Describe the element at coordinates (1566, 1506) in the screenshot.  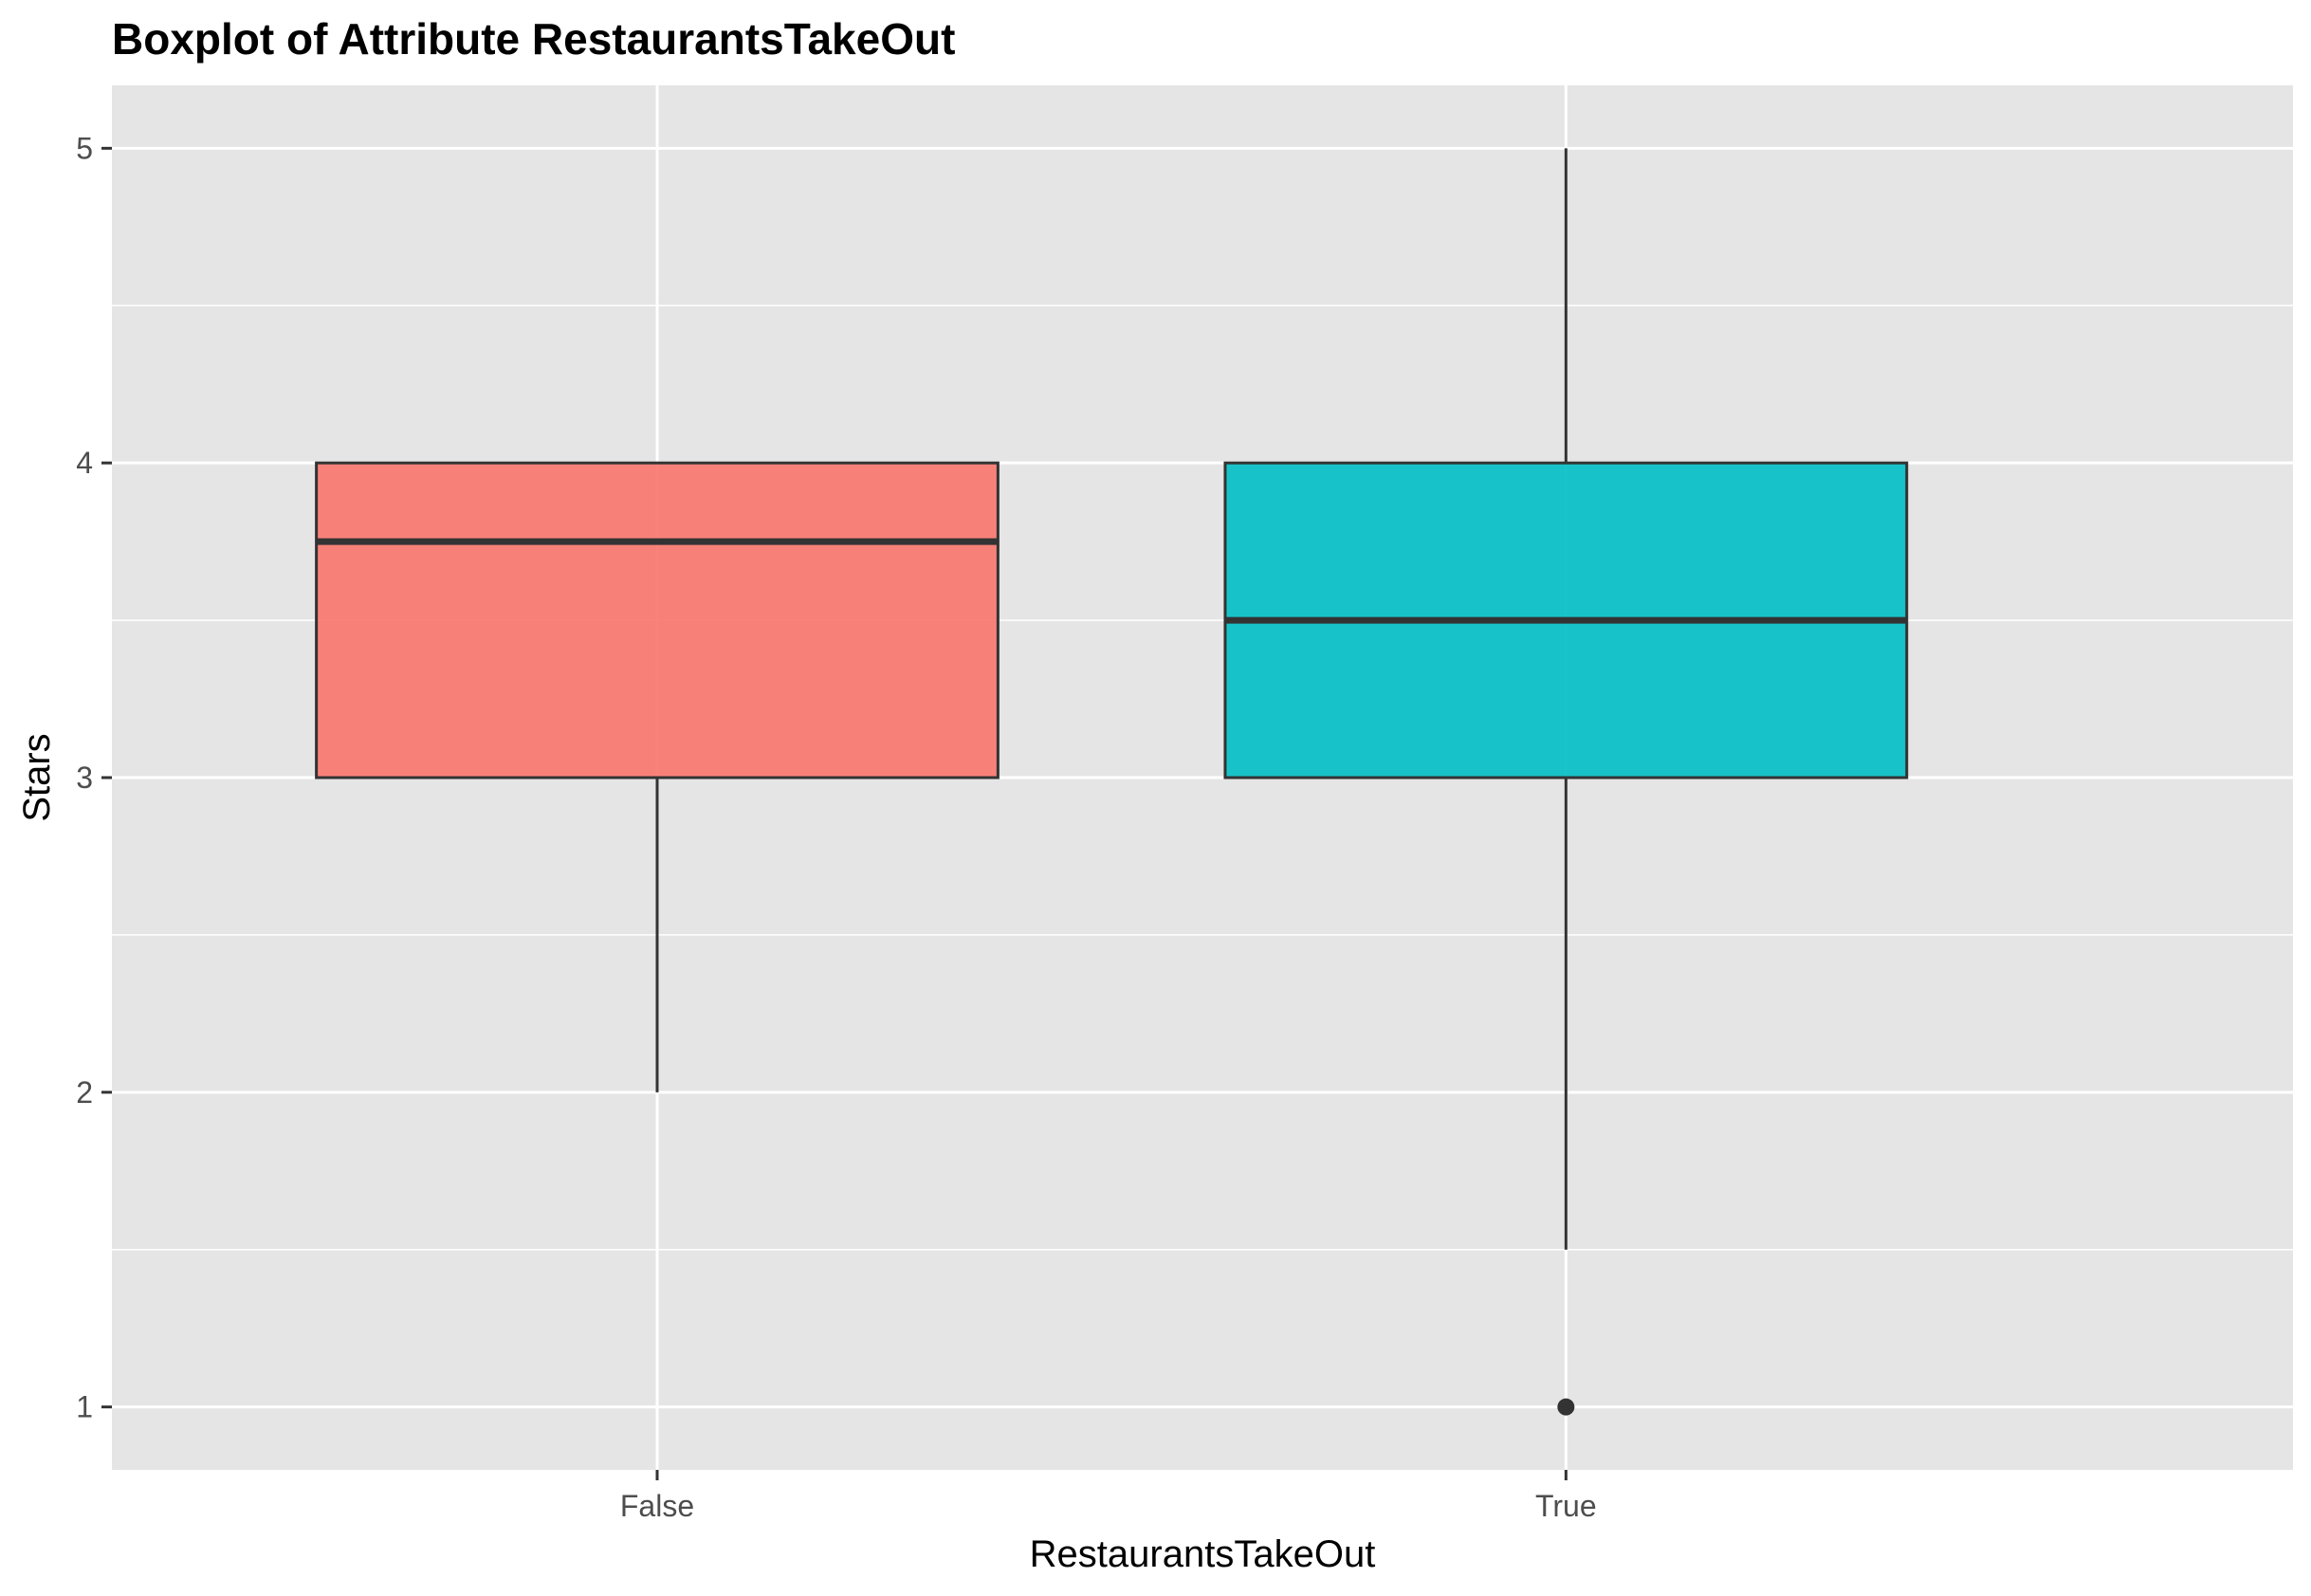
I see `x-tick-label: True` at that location.